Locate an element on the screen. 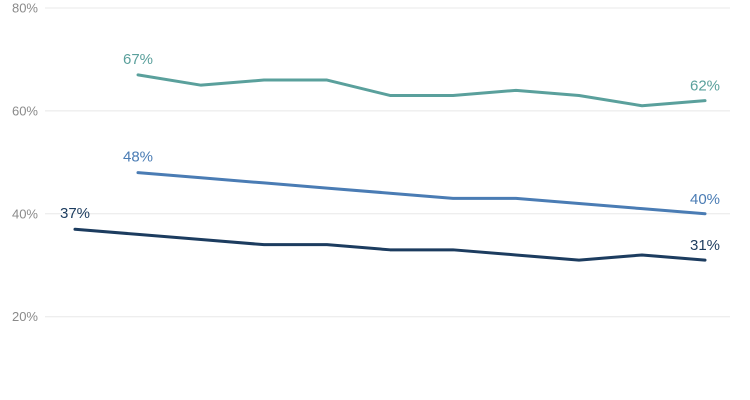 Image resolution: width=750 pixels, height=400 pixels. top-teal-line-start-label: 67% is located at coordinates (138, 59).